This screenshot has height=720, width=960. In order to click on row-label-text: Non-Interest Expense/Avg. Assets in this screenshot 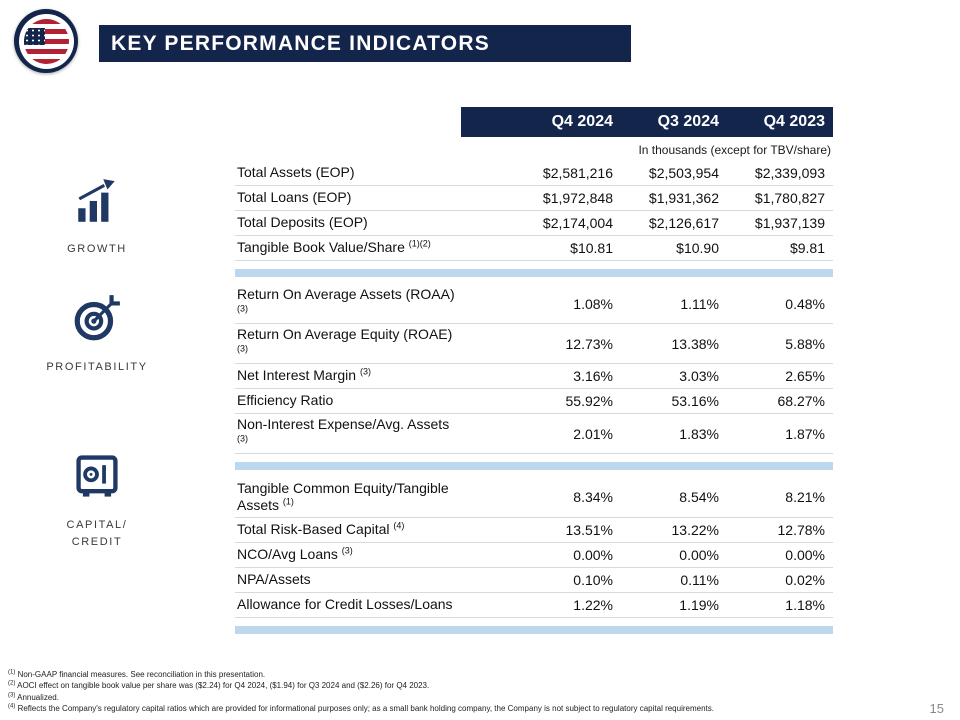, I will do `click(343, 424)`.